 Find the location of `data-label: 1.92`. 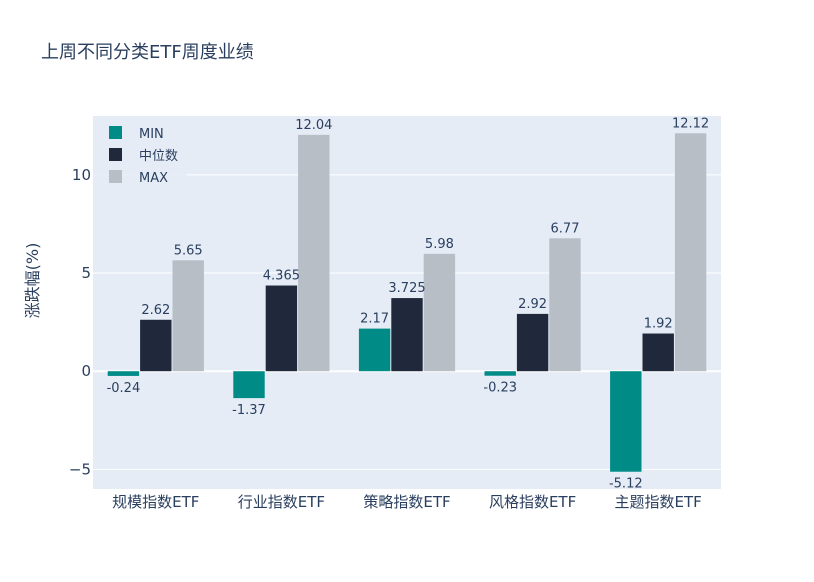

data-label: 1.92 is located at coordinates (658, 324).